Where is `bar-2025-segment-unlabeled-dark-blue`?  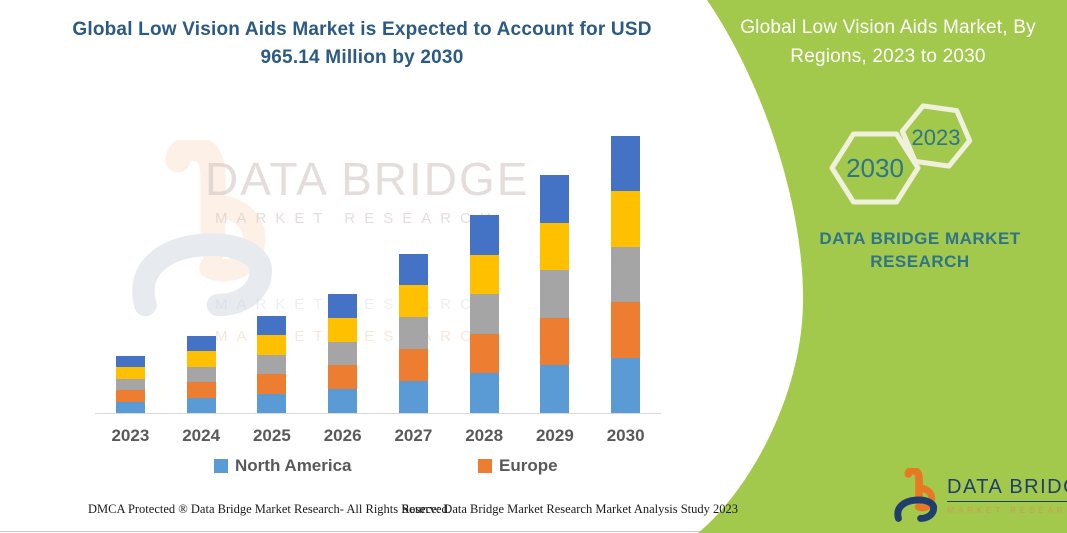
bar-2025-segment-unlabeled-dark-blue is located at coordinates (272, 325).